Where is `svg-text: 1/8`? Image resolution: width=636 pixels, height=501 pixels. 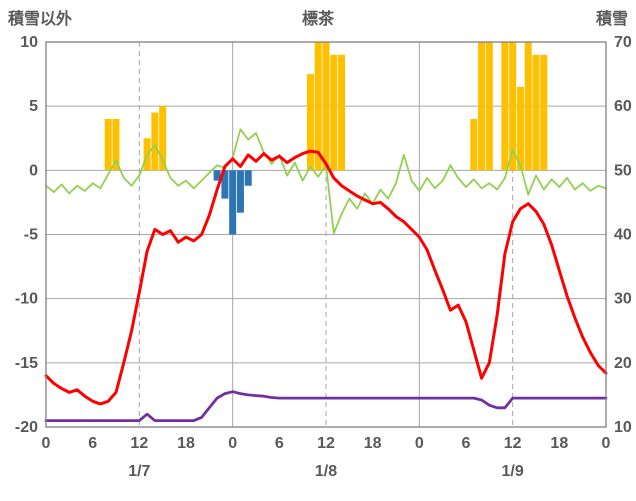
svg-text: 1/8 is located at coordinates (326, 471).